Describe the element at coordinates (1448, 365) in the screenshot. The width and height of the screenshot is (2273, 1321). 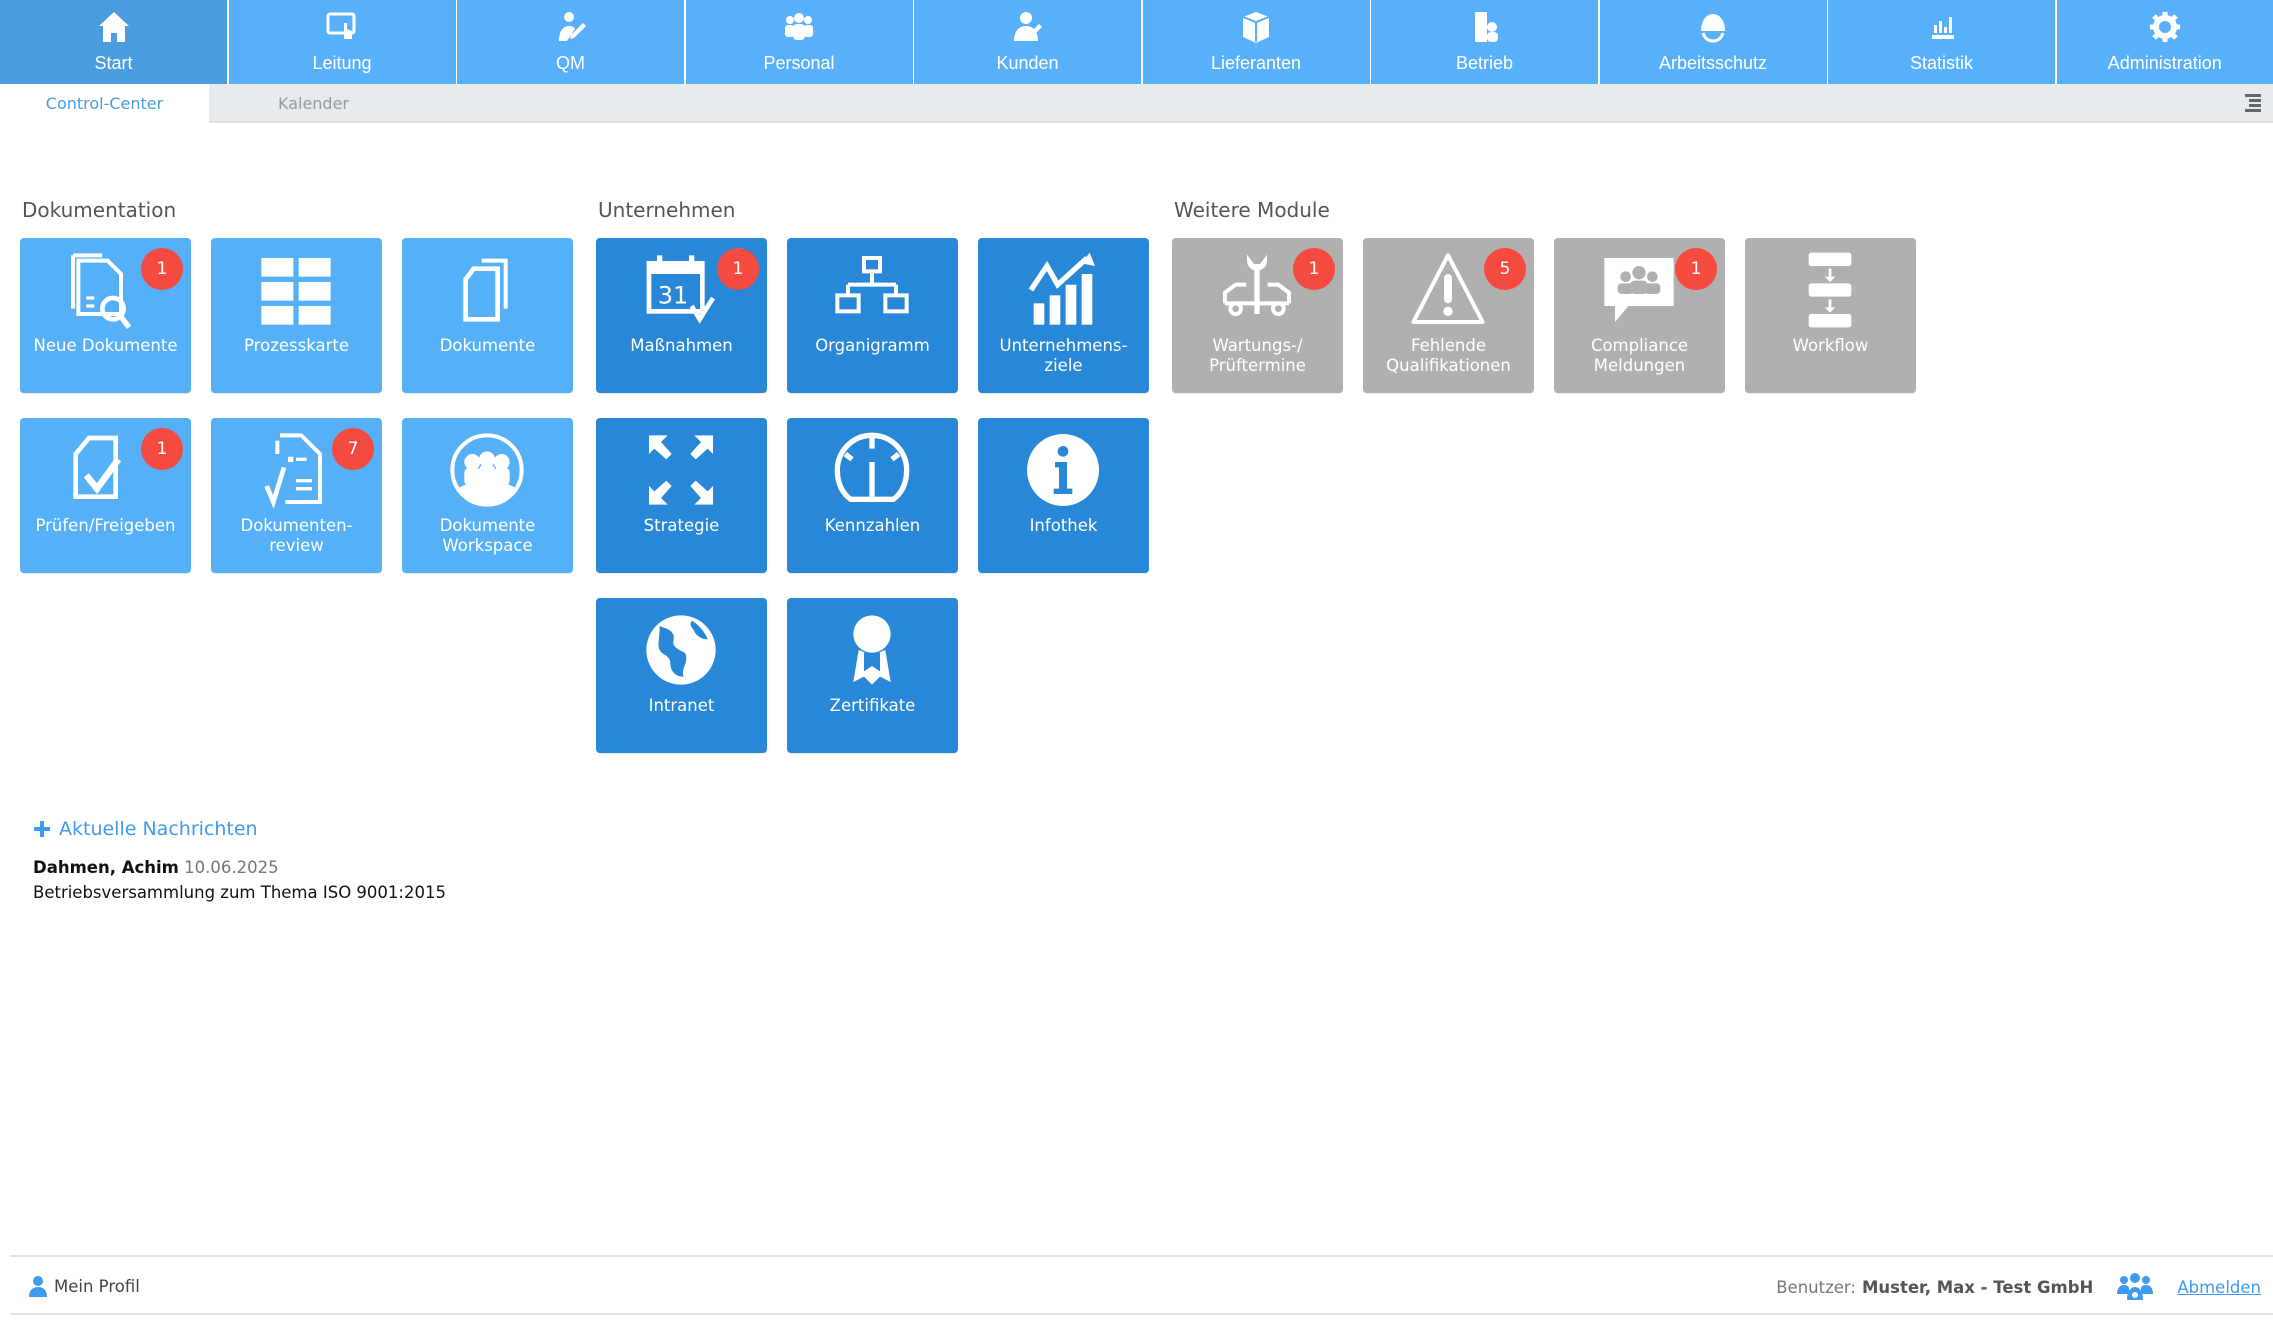
I see `tile-label-line: Qualifikationen` at that location.